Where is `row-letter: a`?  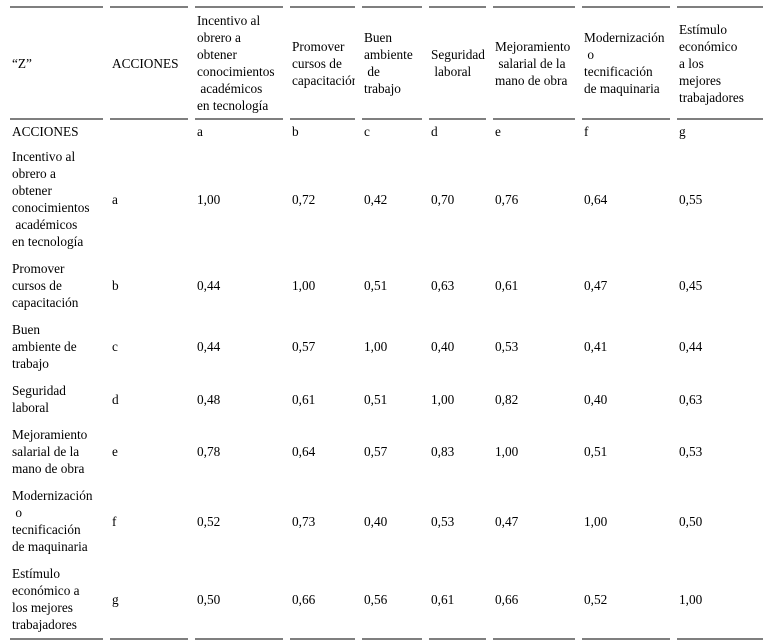 row-letter: a is located at coordinates (115, 199).